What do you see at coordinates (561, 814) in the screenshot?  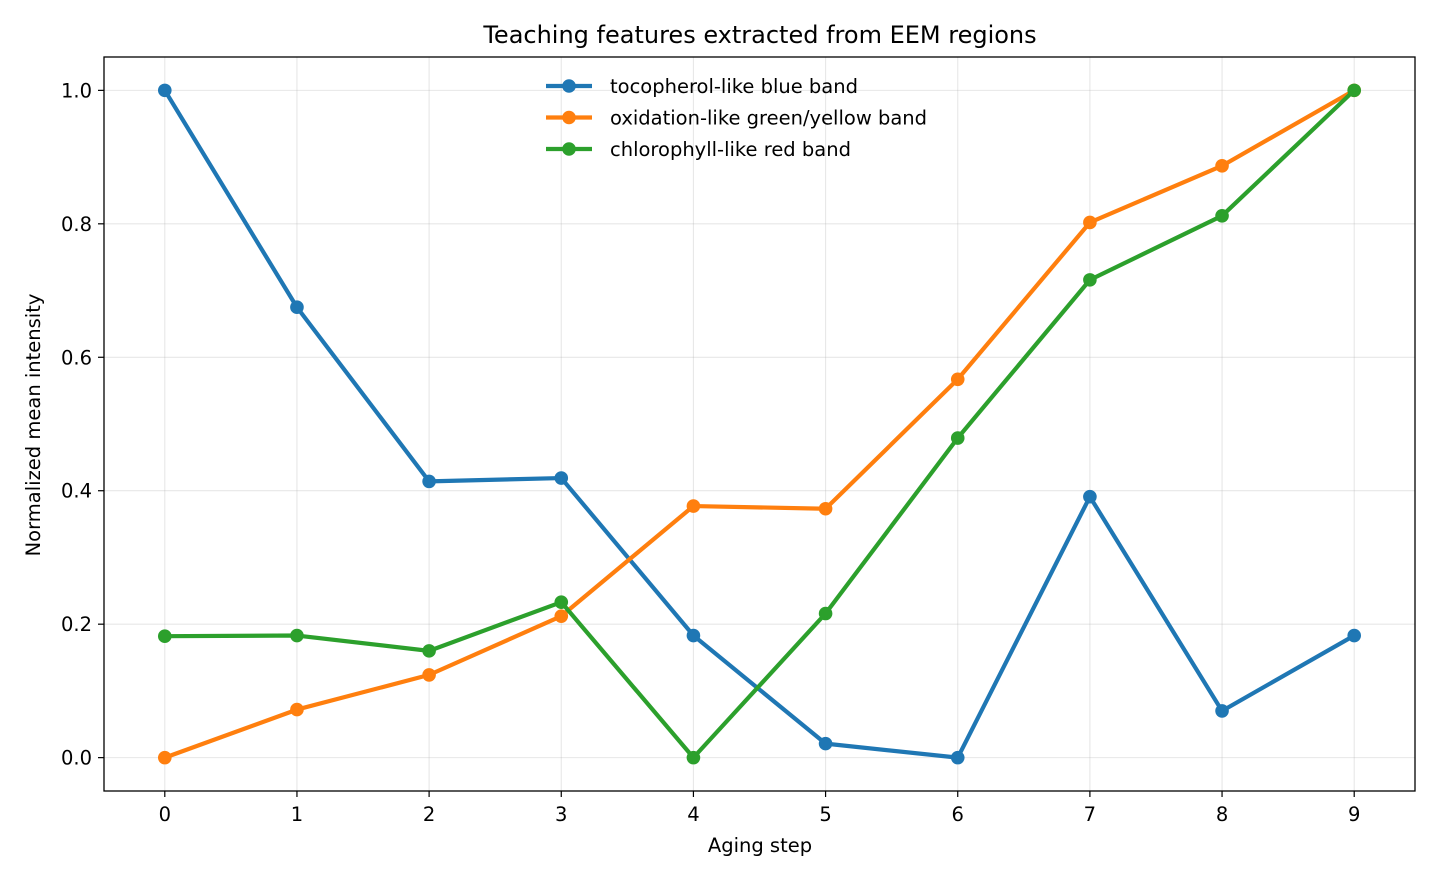 I see `x-tick-label: 3` at bounding box center [561, 814].